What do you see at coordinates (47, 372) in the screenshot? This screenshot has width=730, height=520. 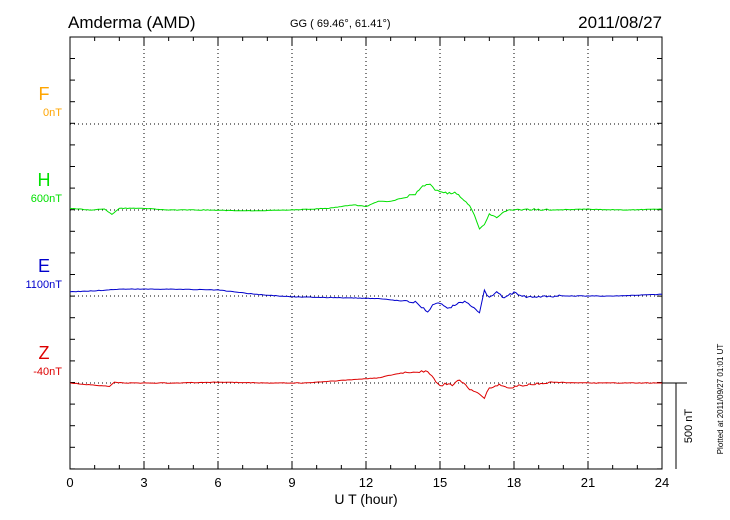 I see `series-baseline-Z: -40nT` at bounding box center [47, 372].